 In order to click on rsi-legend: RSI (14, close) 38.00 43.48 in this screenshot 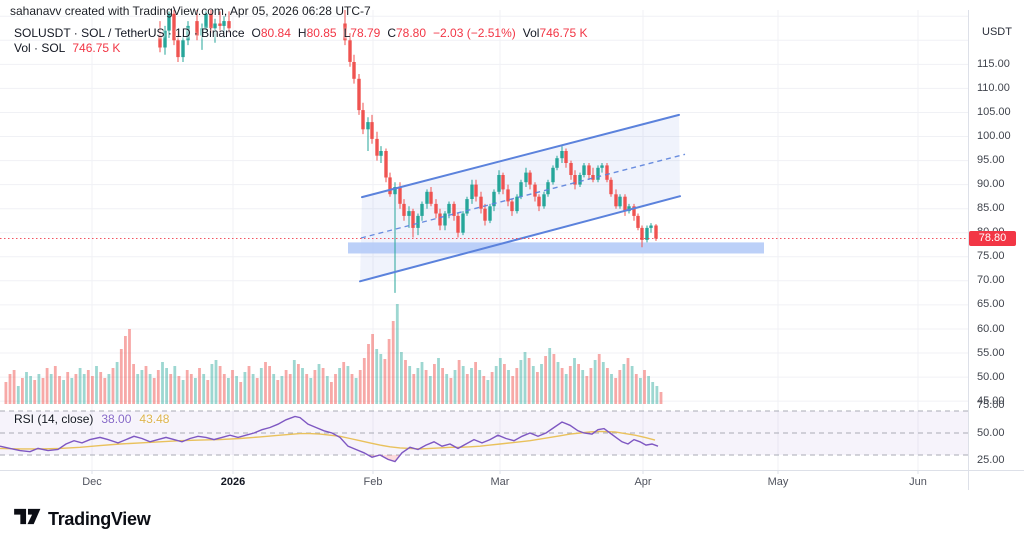, I will do `click(91, 419)`.